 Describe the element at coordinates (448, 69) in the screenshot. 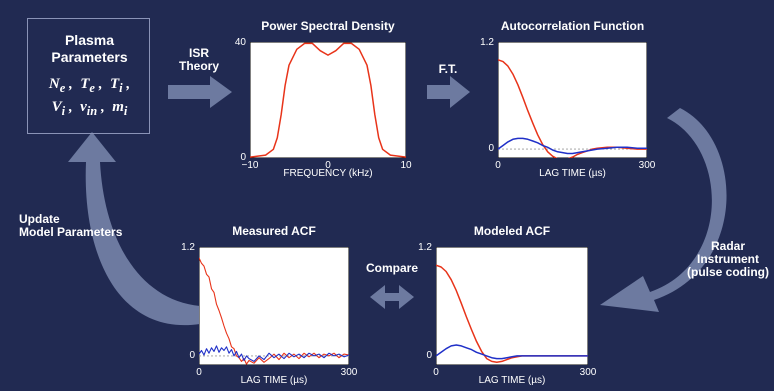

I see `ft-label: F.T.` at that location.